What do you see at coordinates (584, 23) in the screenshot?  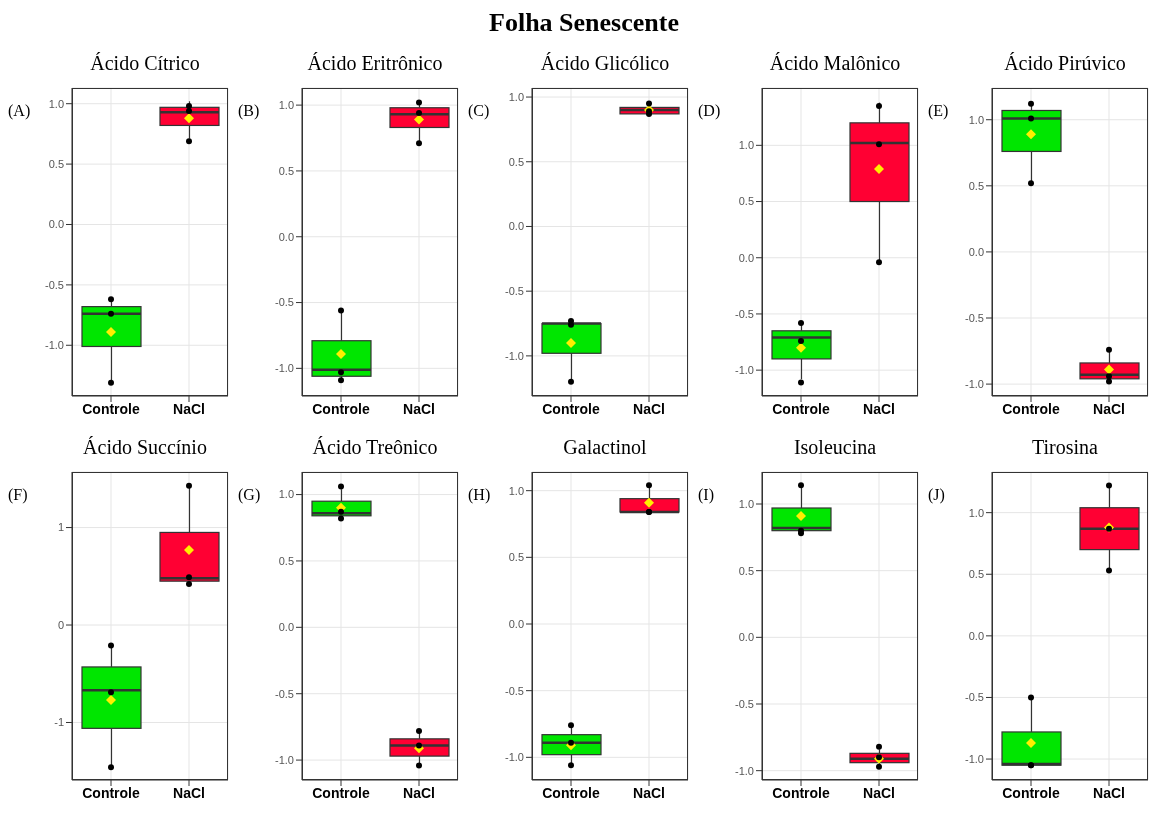 I see `text: Folha Senescente` at bounding box center [584, 23].